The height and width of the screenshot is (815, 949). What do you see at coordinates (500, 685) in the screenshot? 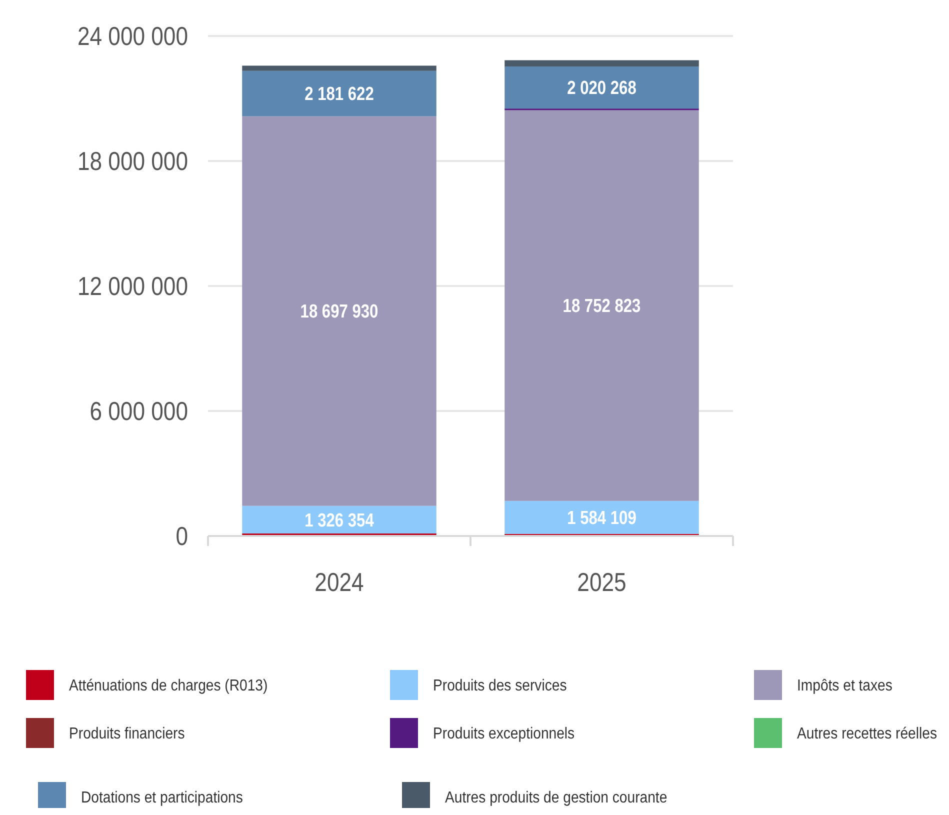
I see `legend-label: Produits des services` at bounding box center [500, 685].